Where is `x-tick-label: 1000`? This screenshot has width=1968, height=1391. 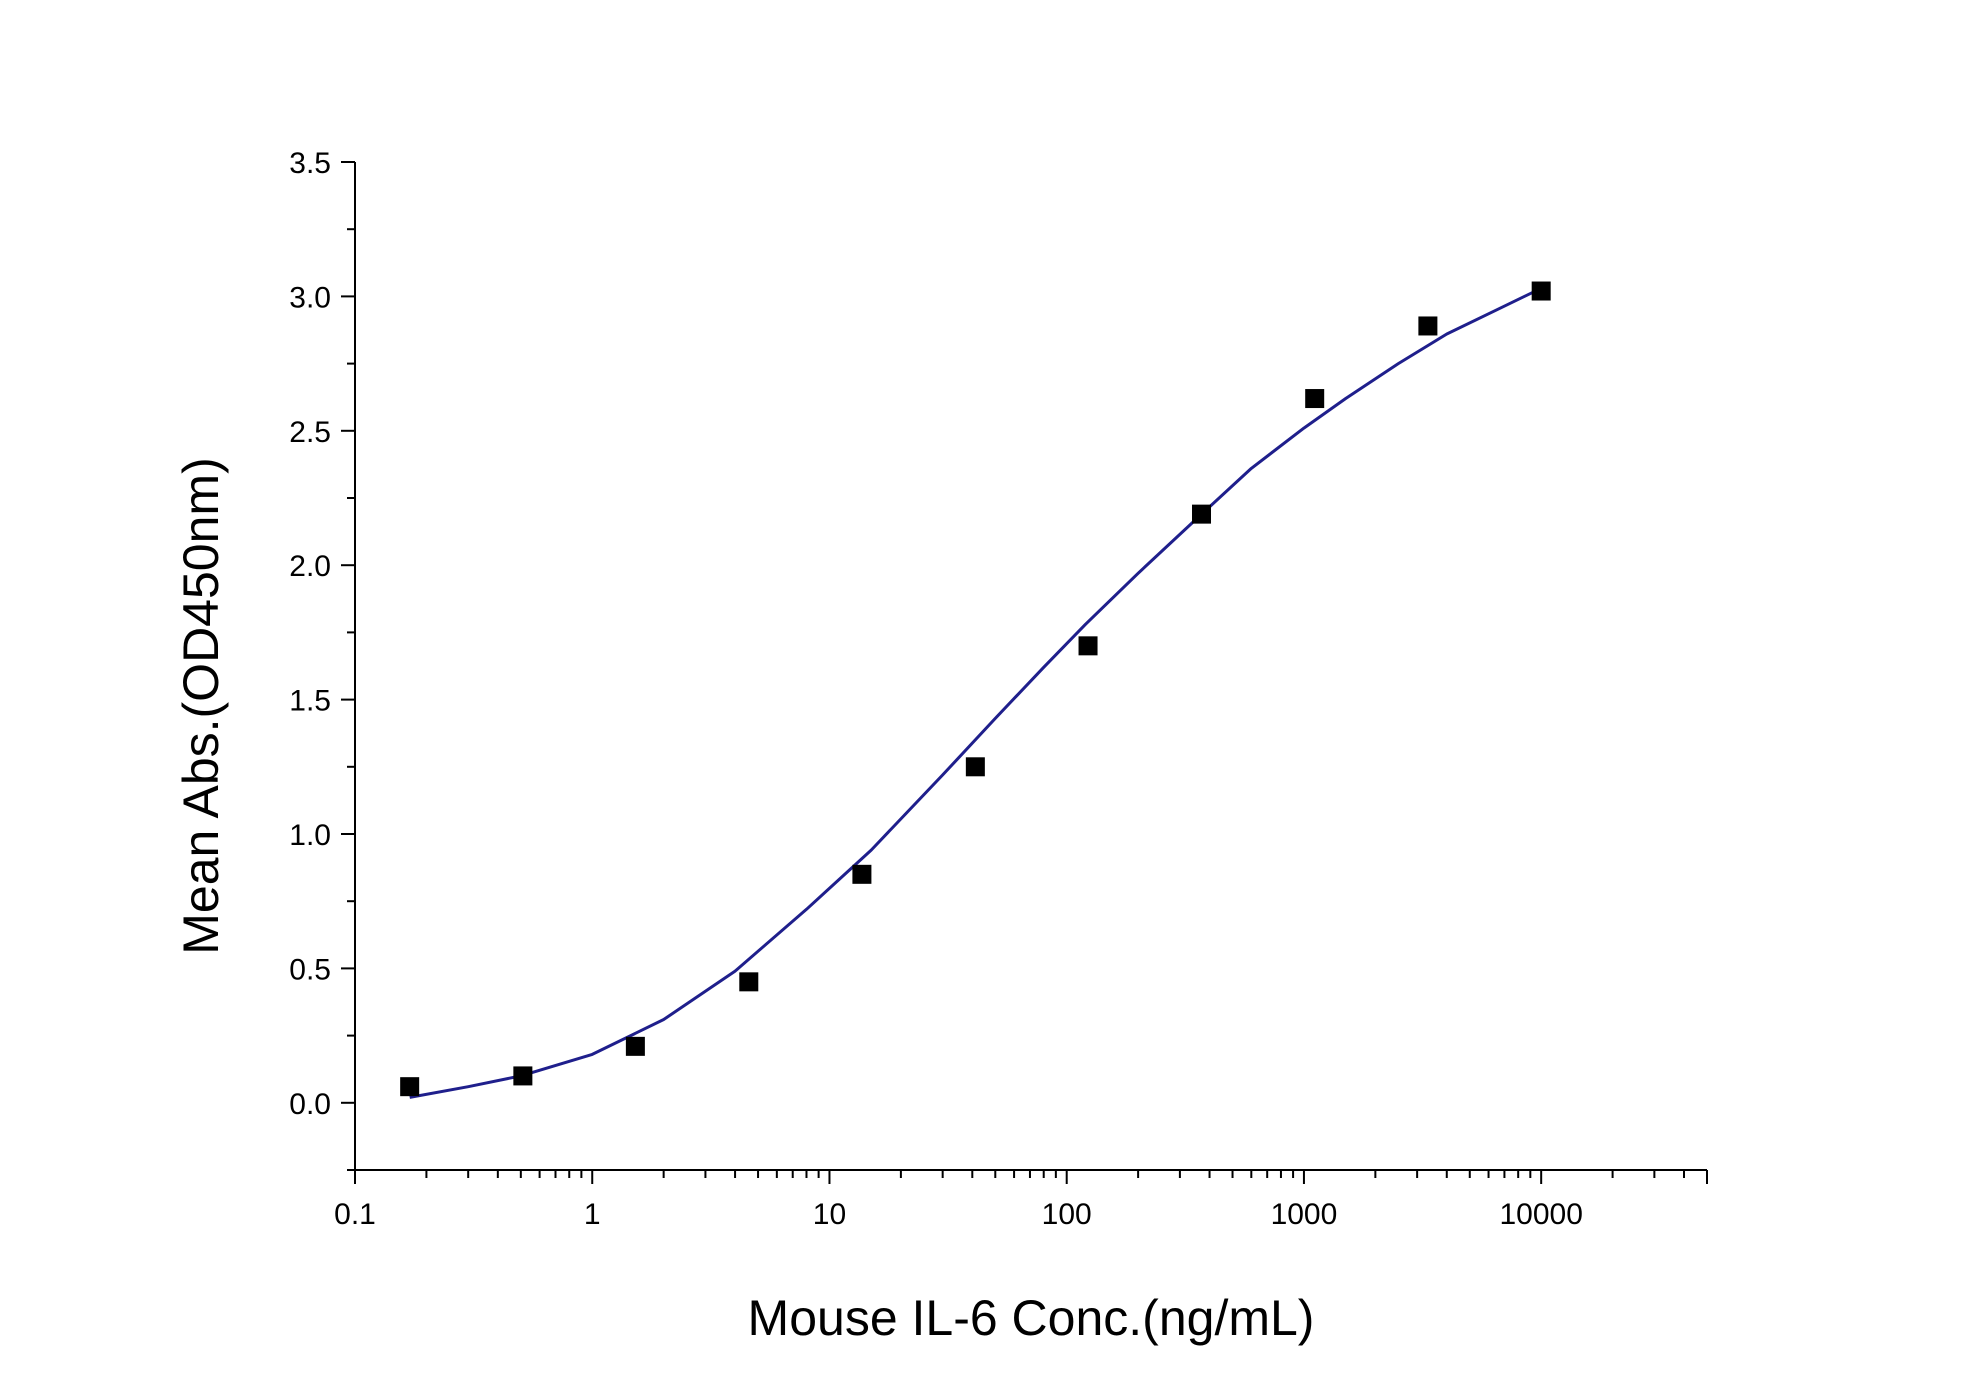 x-tick-label: 1000 is located at coordinates (1304, 1214).